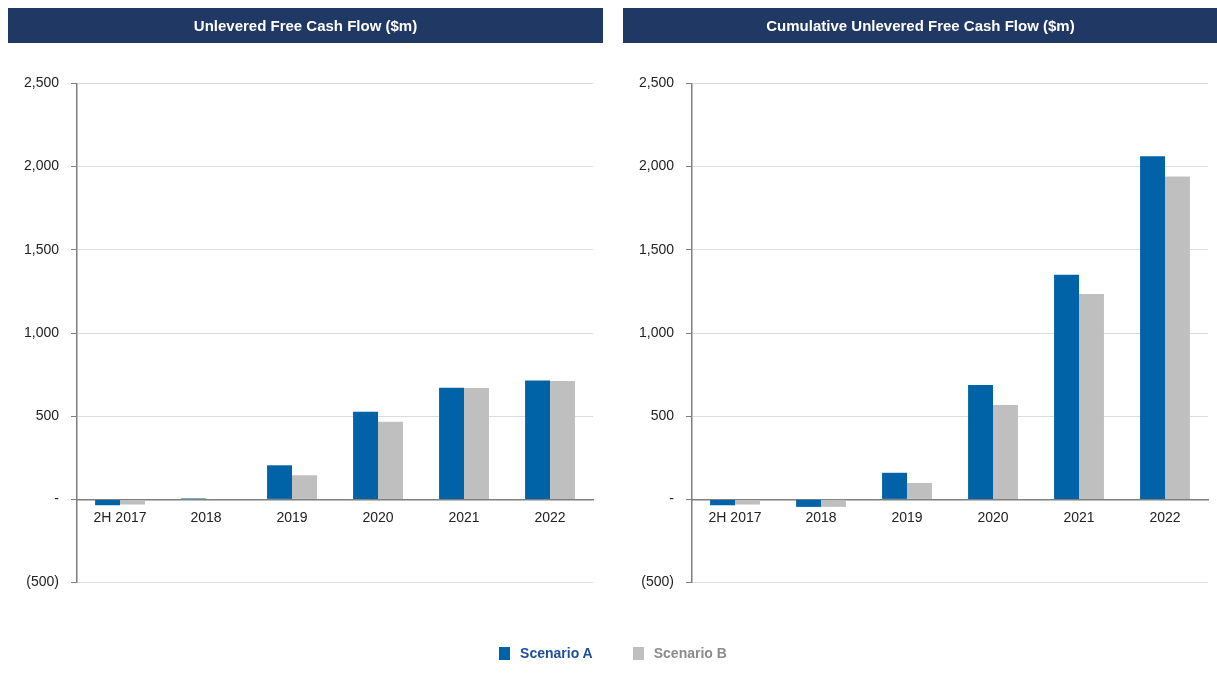 This screenshot has width=1217, height=675. Describe the element at coordinates (920, 25) in the screenshot. I see `chart-title: Cumulative Unlevered Free Cash Flow ($m)` at that location.